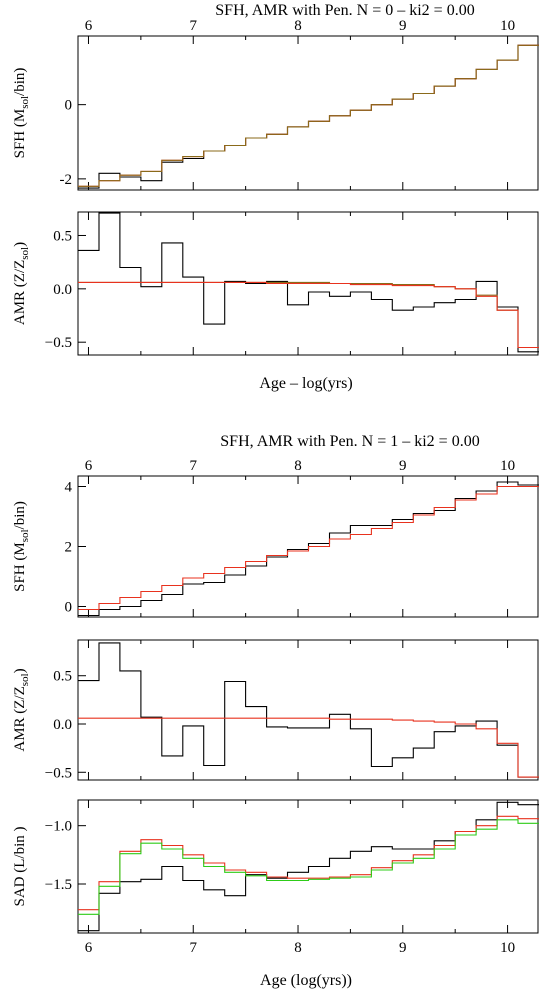  I want to click on top-figure-title: SFH, AMR with Pen. N = 0 – ki2 = 0.00, so click(344, 10).